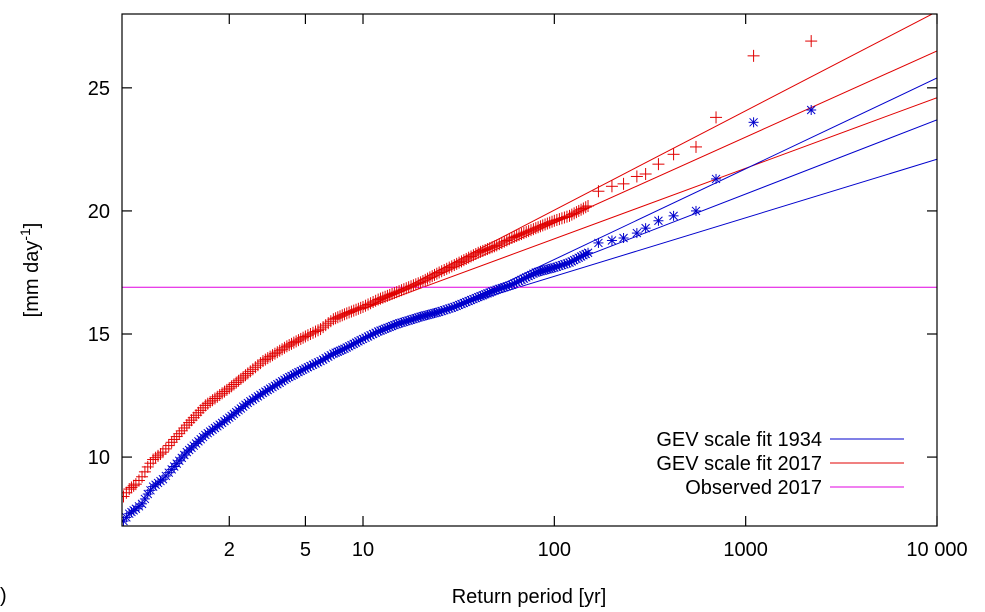 The image size is (985, 612). I want to click on y-tick-label: 10, so click(99, 458).